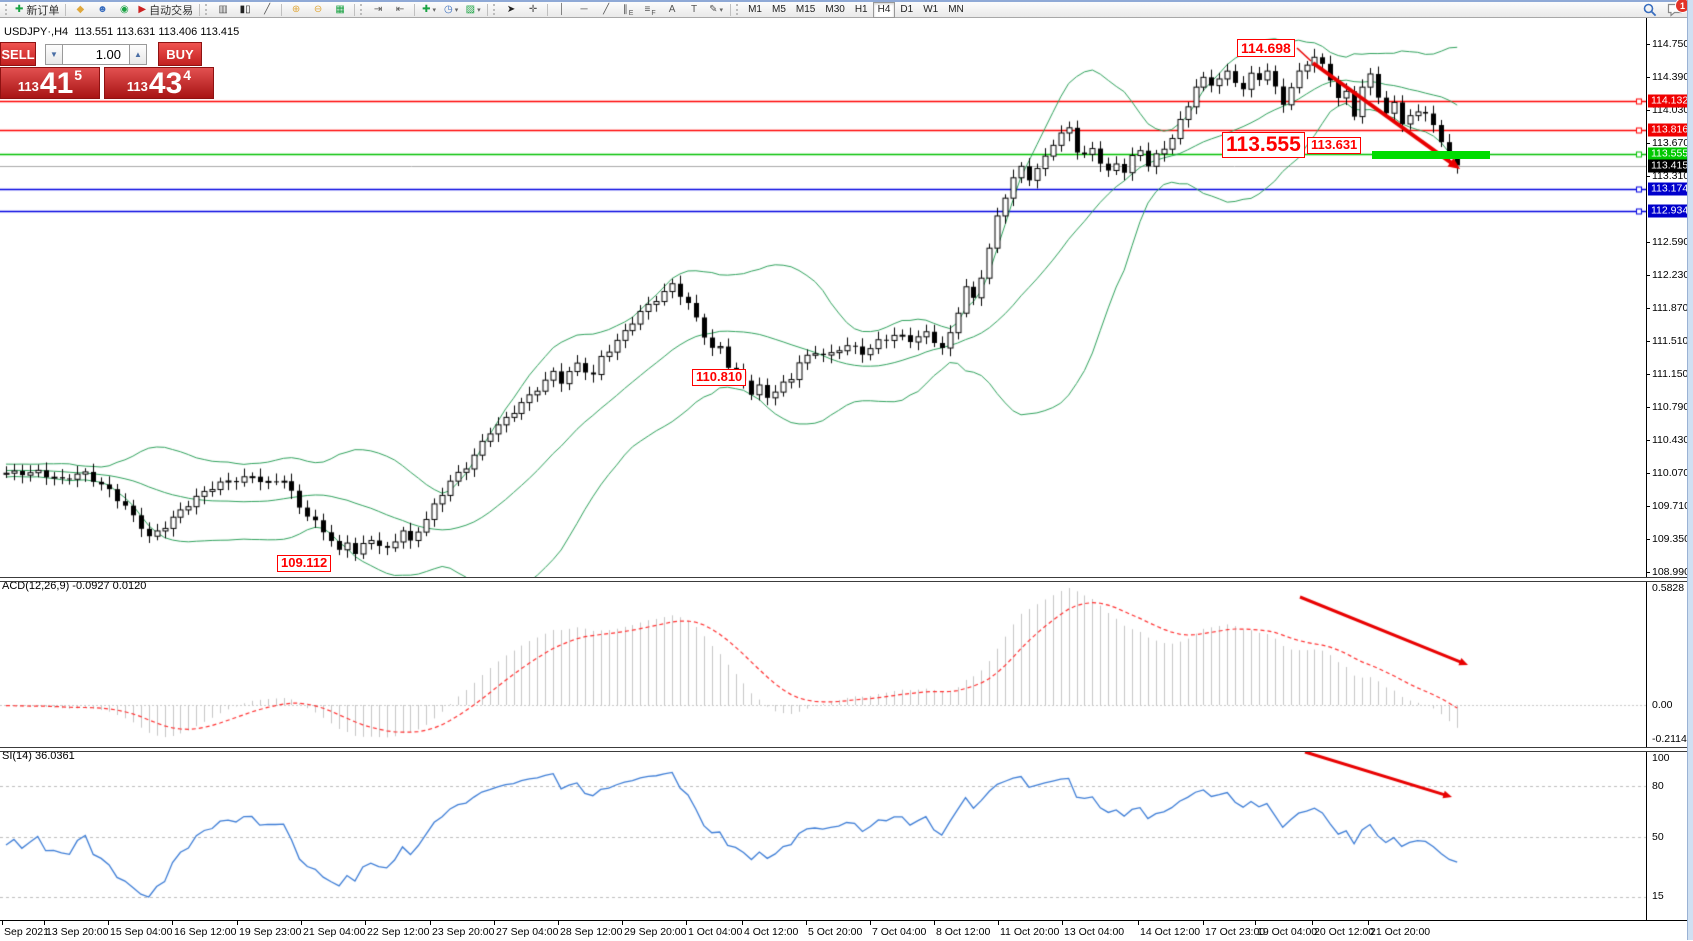 The width and height of the screenshot is (1693, 941). What do you see at coordinates (451, 10) in the screenshot?
I see `periods-button: ◷ ▾` at bounding box center [451, 10].